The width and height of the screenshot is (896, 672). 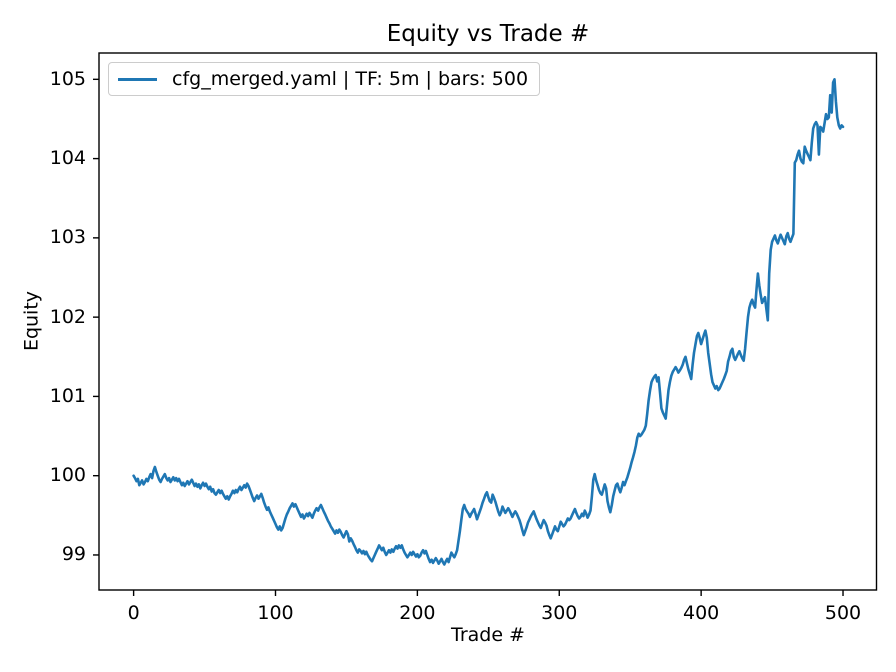 What do you see at coordinates (67, 78) in the screenshot?
I see `y-tick-label: 105` at bounding box center [67, 78].